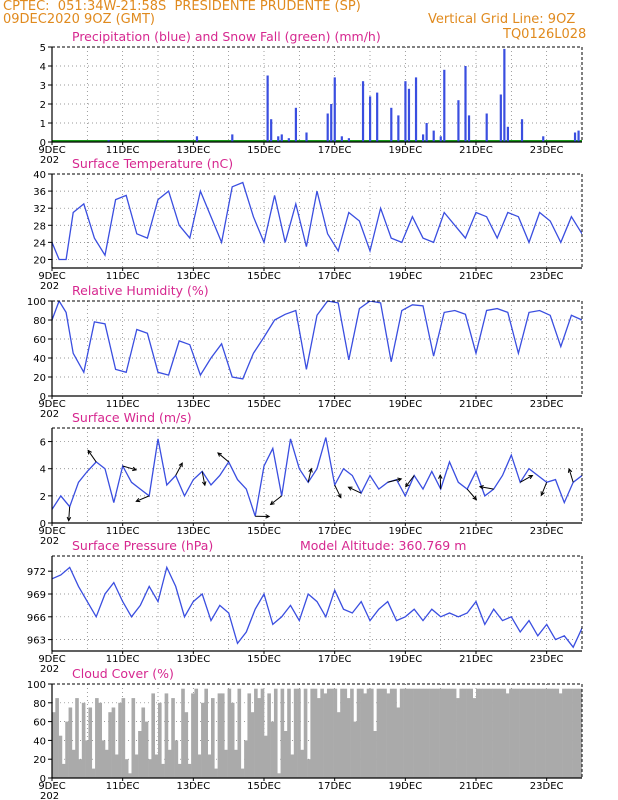  Describe the element at coordinates (193, 404) in the screenshot. I see `x-tick-label: 13DEC` at that location.